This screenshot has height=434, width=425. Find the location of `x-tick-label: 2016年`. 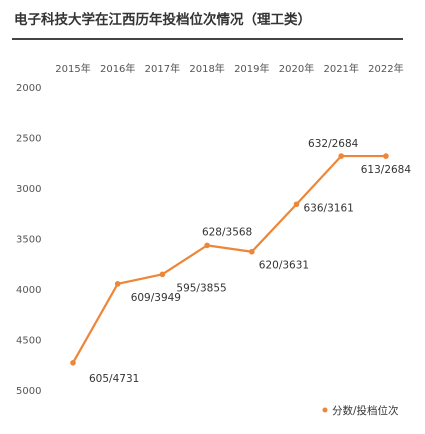

x-tick-label: 2016年 is located at coordinates (117, 68).